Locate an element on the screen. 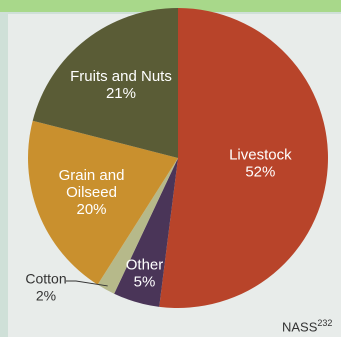 The height and width of the screenshot is (337, 341). pie-slice-cotton is located at coordinates (137, 226).